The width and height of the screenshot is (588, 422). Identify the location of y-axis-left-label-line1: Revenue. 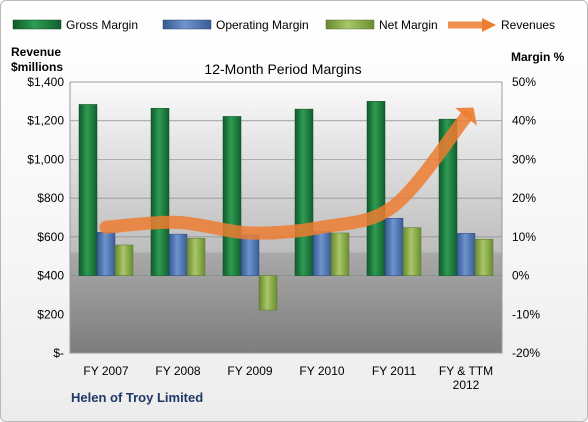
(36, 52).